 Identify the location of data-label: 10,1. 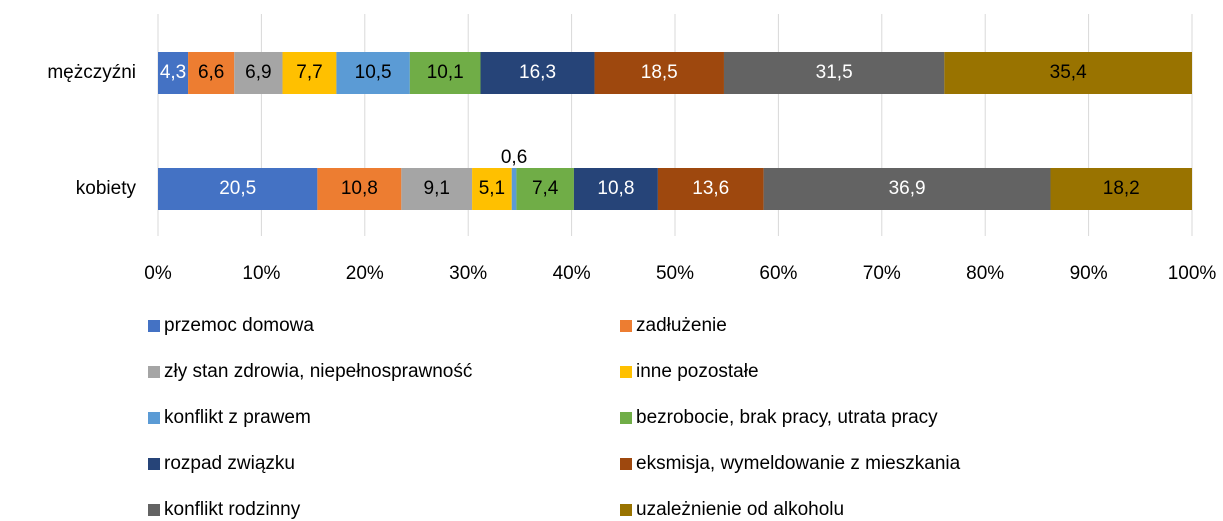
(445, 72).